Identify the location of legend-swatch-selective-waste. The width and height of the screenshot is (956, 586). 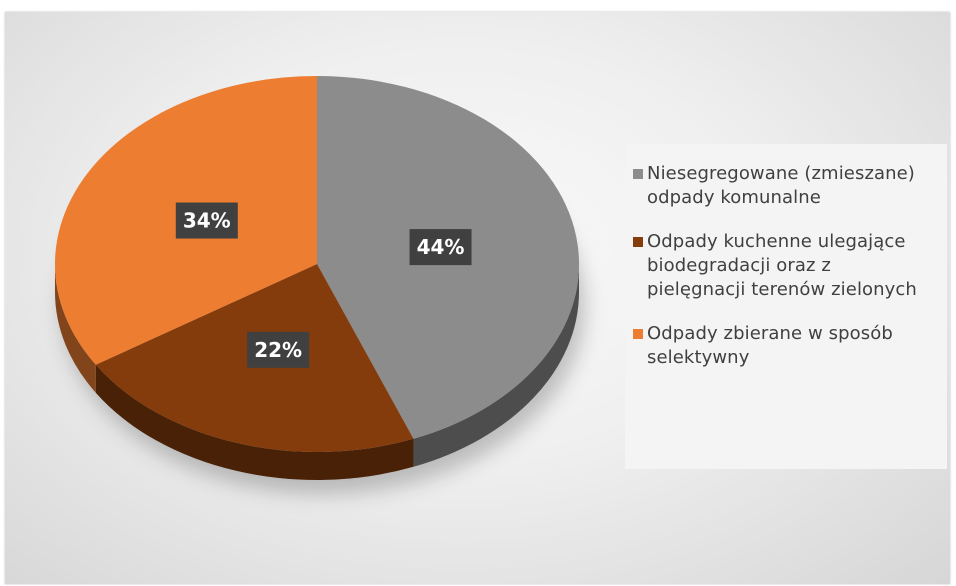
(638, 334).